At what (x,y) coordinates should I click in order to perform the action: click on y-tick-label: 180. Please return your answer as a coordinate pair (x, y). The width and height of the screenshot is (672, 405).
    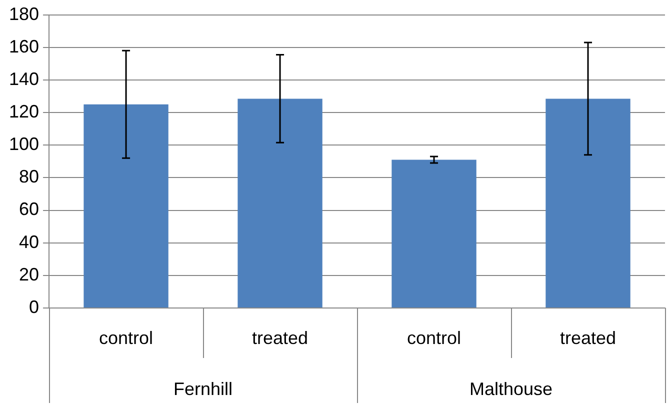
    Looking at the image, I should click on (24, 14).